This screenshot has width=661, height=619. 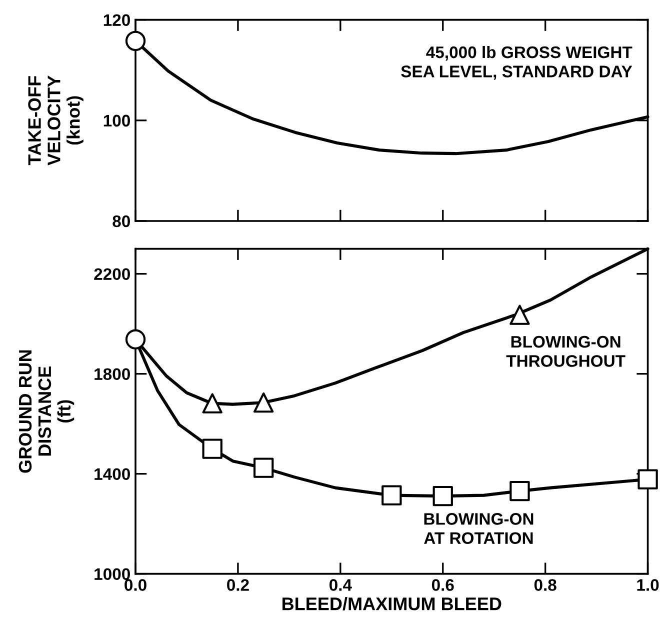 What do you see at coordinates (46, 411) in the screenshot?
I see `y-axis-title: GROUND RUN DISTANCE (ft)` at bounding box center [46, 411].